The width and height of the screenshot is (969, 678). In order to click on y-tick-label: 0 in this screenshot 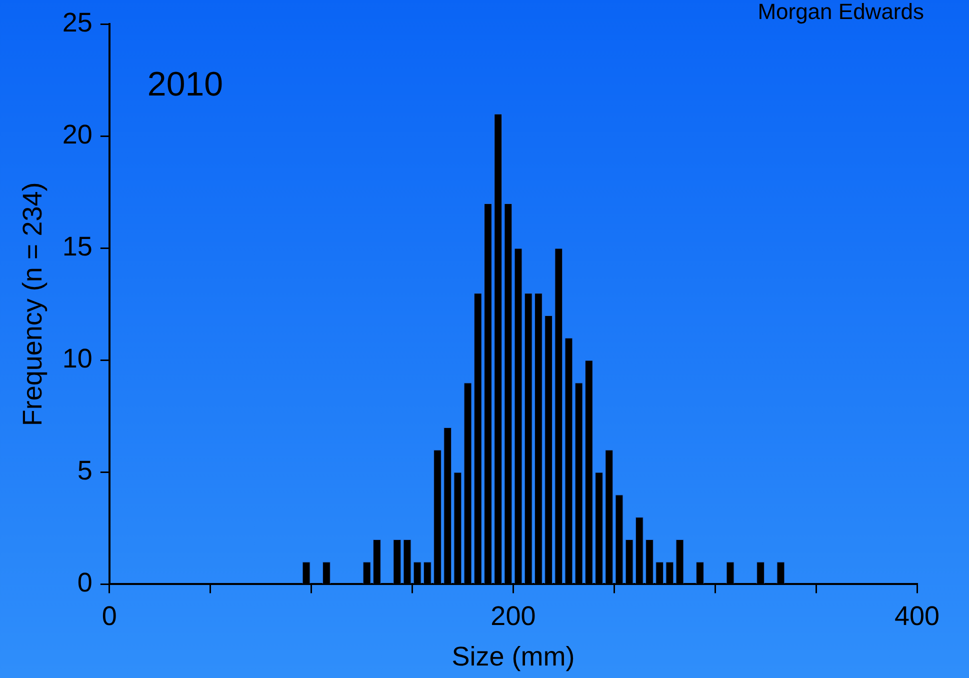, I will do `click(84, 583)`.